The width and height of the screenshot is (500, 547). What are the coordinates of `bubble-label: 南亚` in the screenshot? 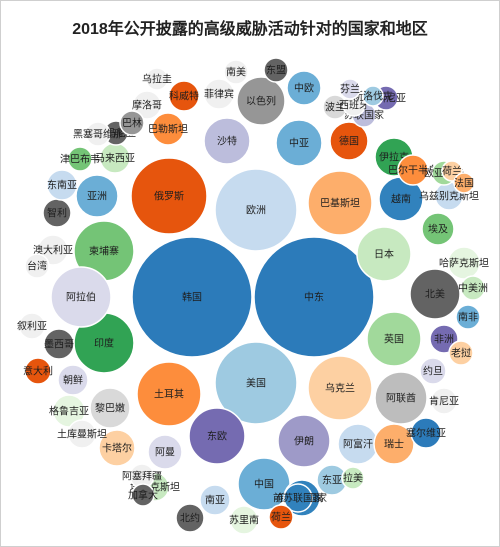 It's located at (215, 500).